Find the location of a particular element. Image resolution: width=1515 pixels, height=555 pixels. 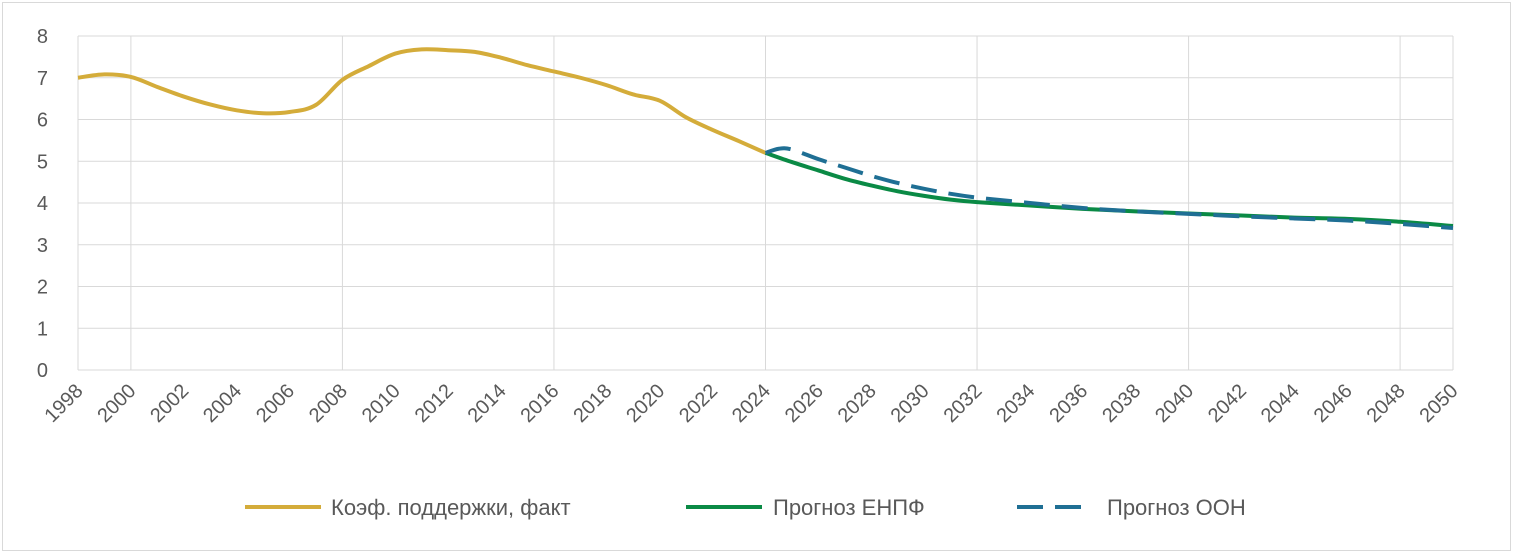

y-axis-tick-labels: 0 1 2 3 4 5 6 7 8 is located at coordinates (42, 204).